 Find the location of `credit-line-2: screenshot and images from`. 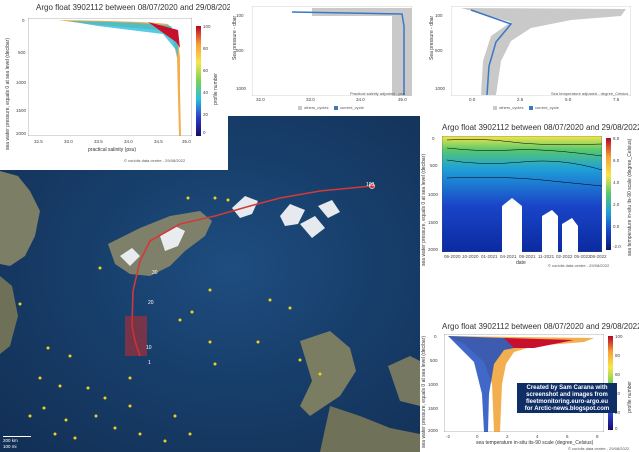

credit-line-2: screenshot and images from is located at coordinates (567, 395).